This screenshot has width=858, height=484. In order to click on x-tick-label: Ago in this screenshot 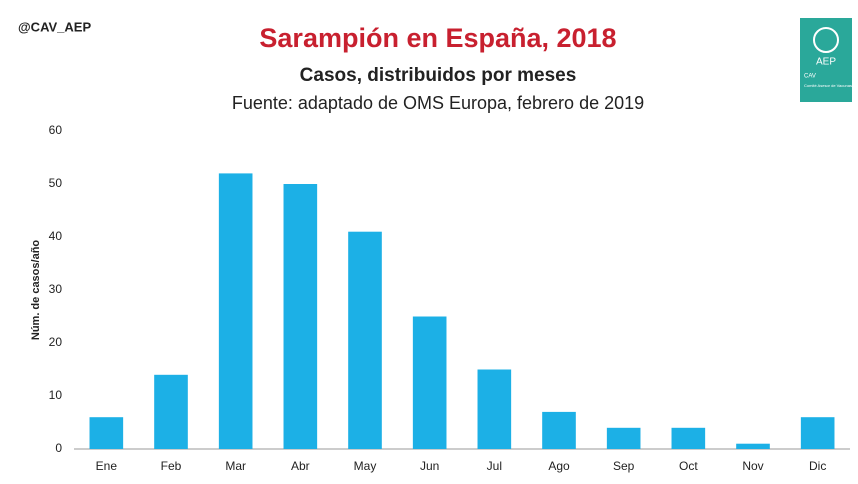, I will do `click(559, 466)`.